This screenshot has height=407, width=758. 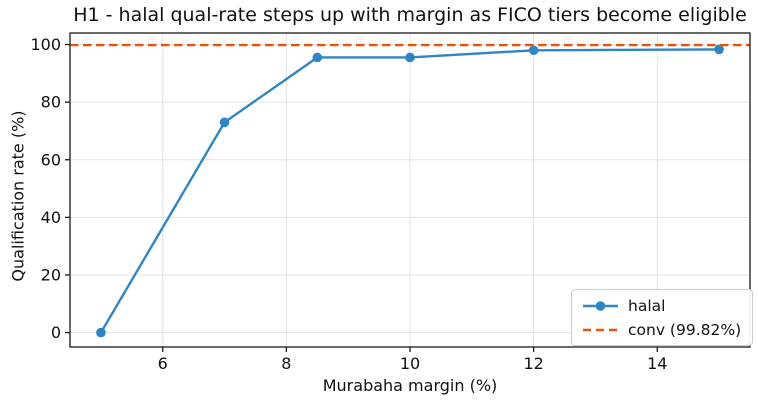 I want to click on x-tick-label: 8, so click(x=286, y=363).